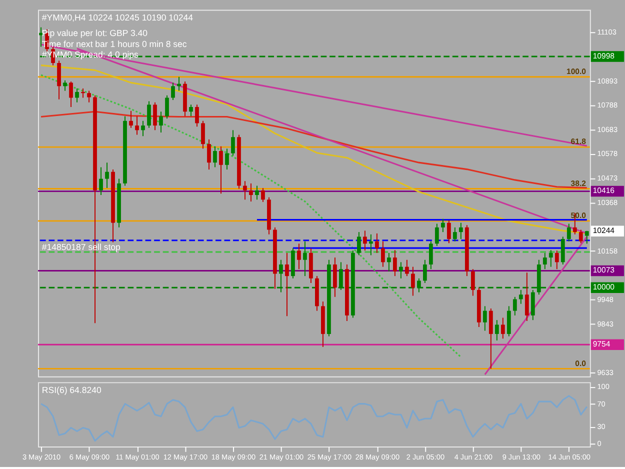  I want to click on ref-line-label: 9754, so click(601, 344).